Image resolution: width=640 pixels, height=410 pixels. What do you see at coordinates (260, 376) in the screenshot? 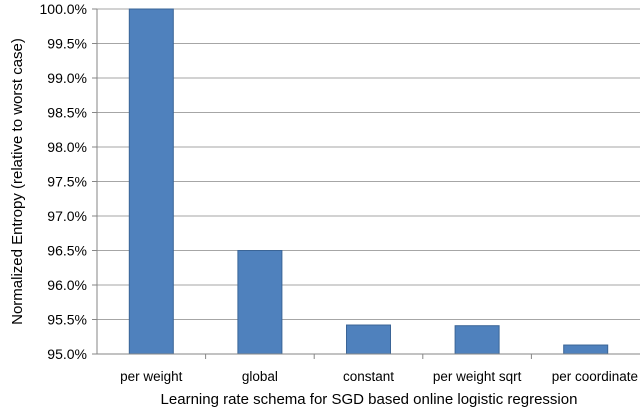
I see `x-tick-label: global` at bounding box center [260, 376].